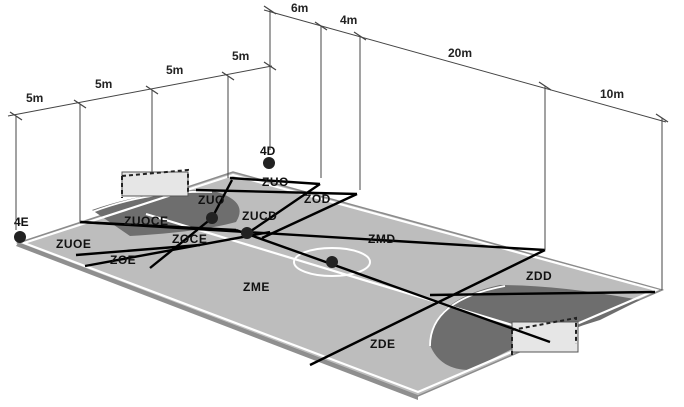 This screenshot has width=684, height=407. Describe the element at coordinates (317, 199) in the screenshot. I see `zone-label-zod: ZOD` at that location.